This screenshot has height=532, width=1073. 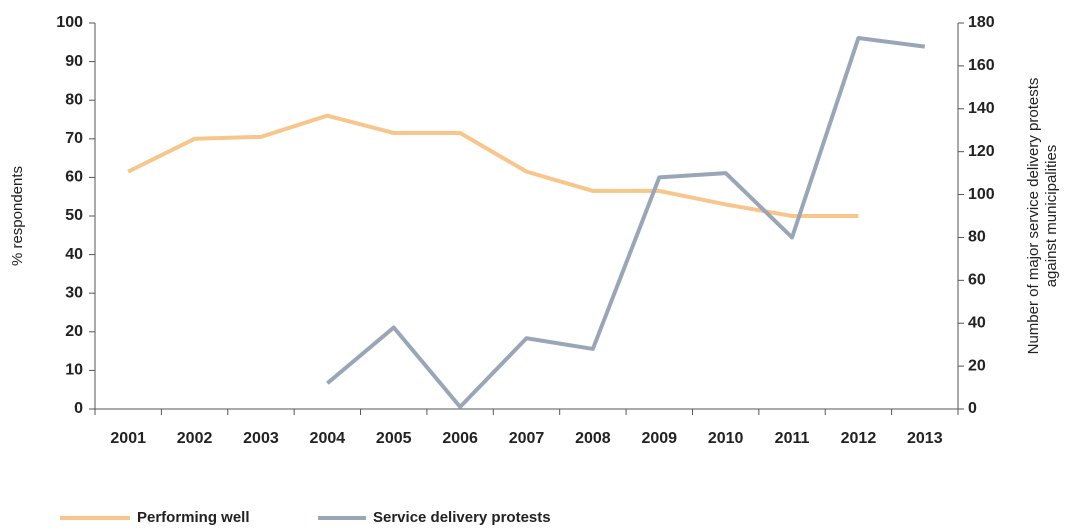 What do you see at coordinates (74, 61) in the screenshot?
I see `y-tick-label: 90` at bounding box center [74, 61].